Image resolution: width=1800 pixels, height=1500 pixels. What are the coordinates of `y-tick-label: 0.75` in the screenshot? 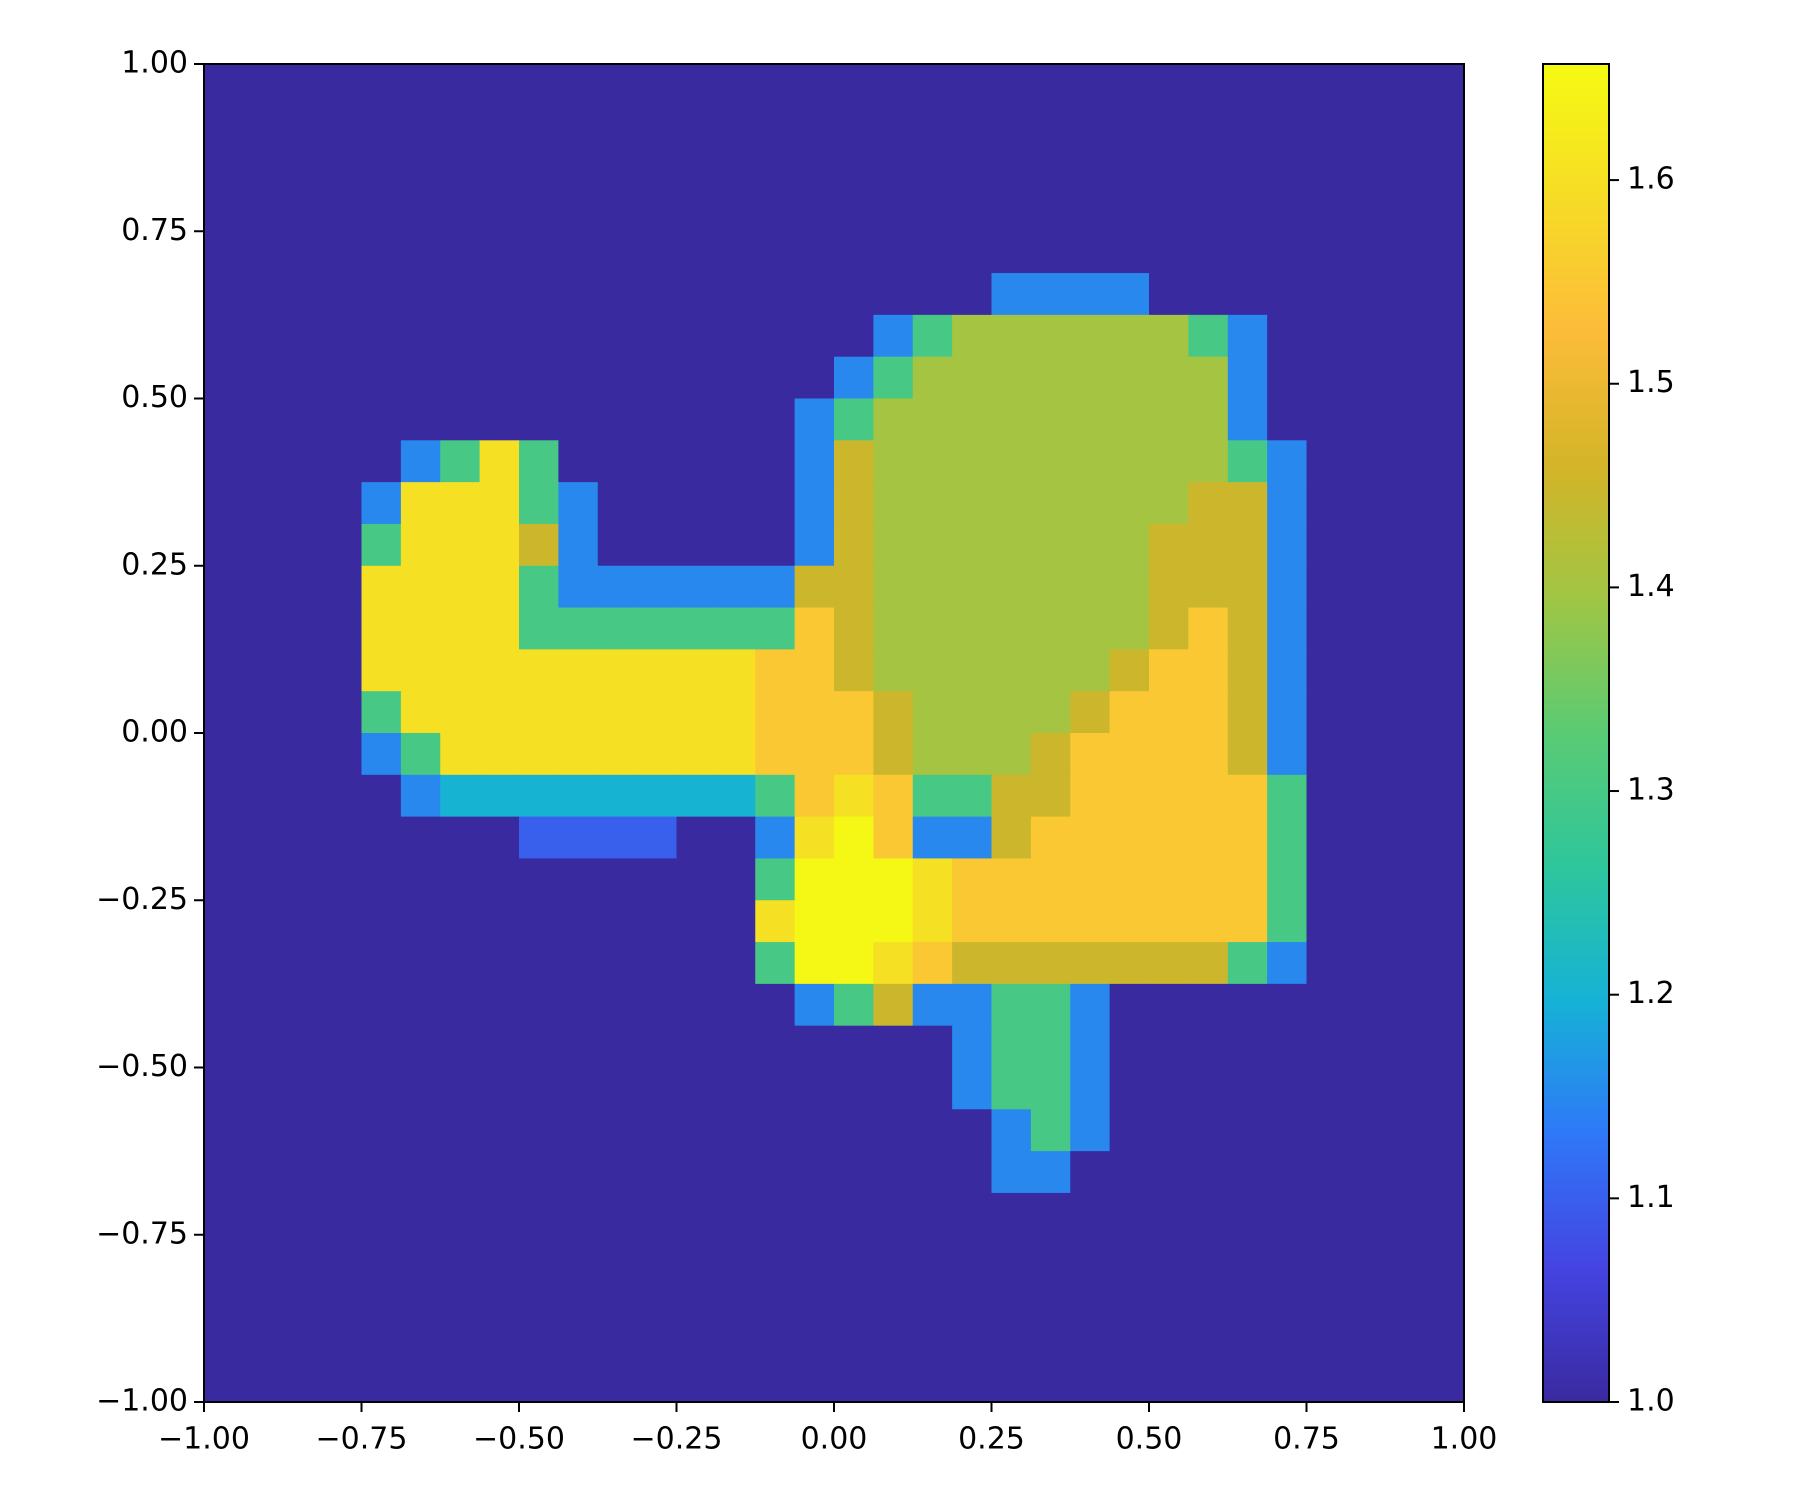 It's located at (154, 230).